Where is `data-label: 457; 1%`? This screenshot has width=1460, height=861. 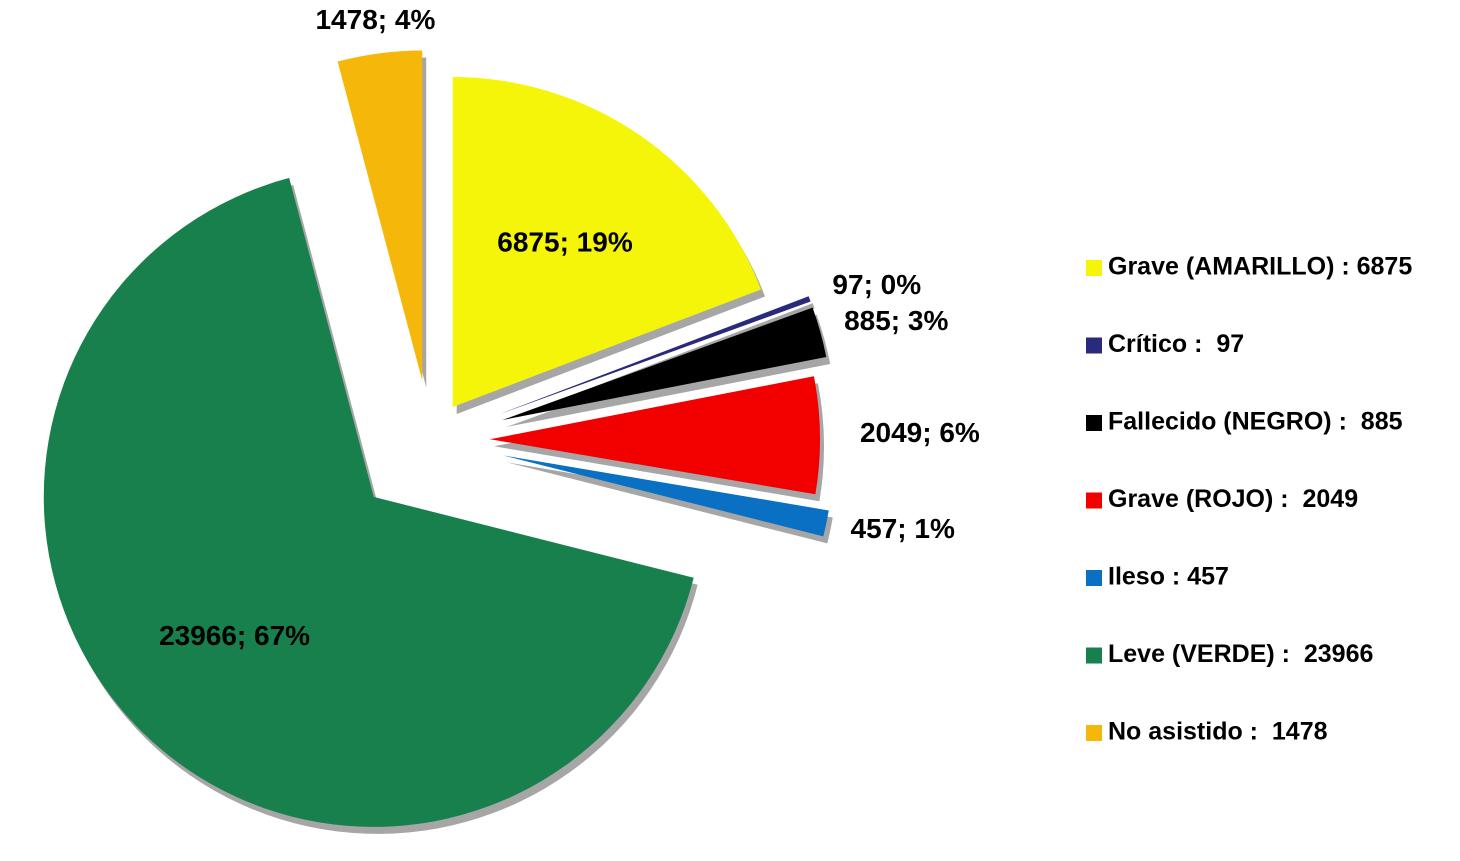
data-label: 457; 1% is located at coordinates (903, 528).